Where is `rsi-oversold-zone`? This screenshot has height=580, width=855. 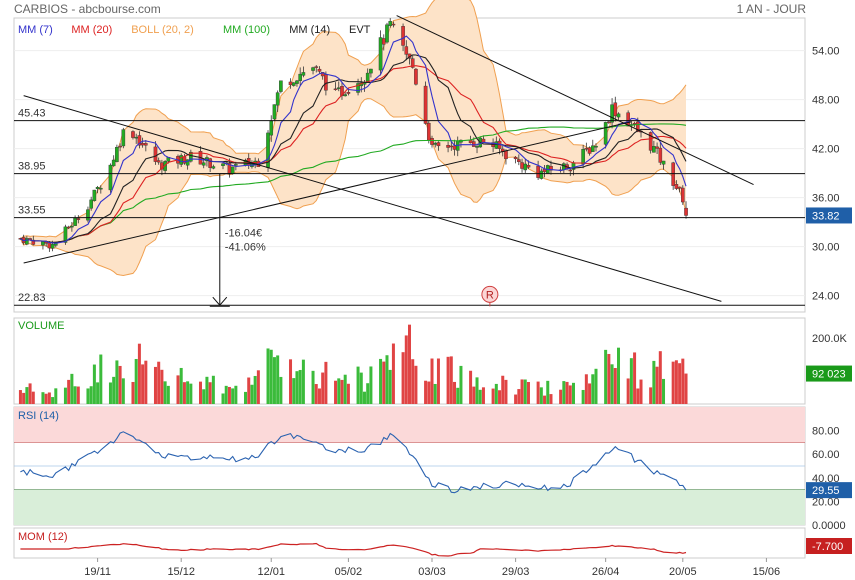
rsi-oversold-zone is located at coordinates (409, 507).